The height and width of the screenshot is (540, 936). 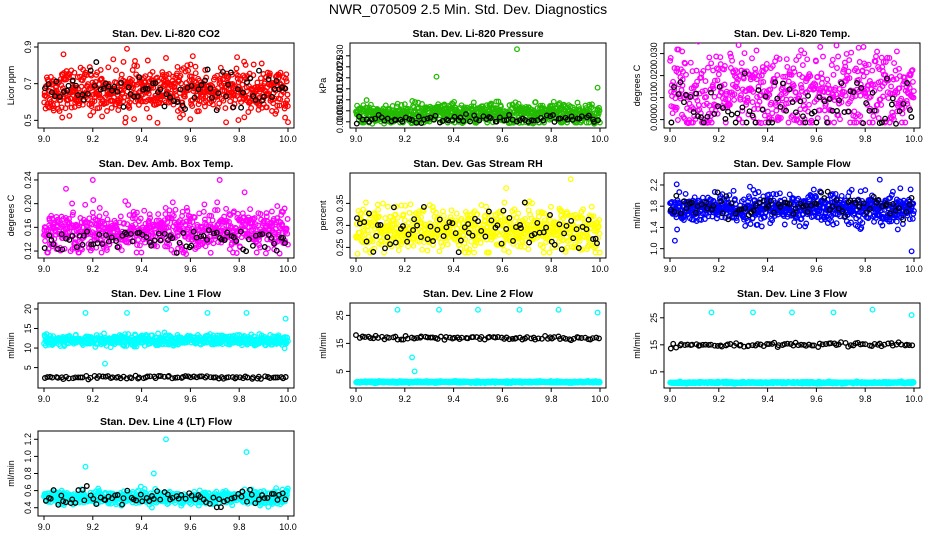 I want to click on y-tick-label: 0.005, so click(x=340, y=111).